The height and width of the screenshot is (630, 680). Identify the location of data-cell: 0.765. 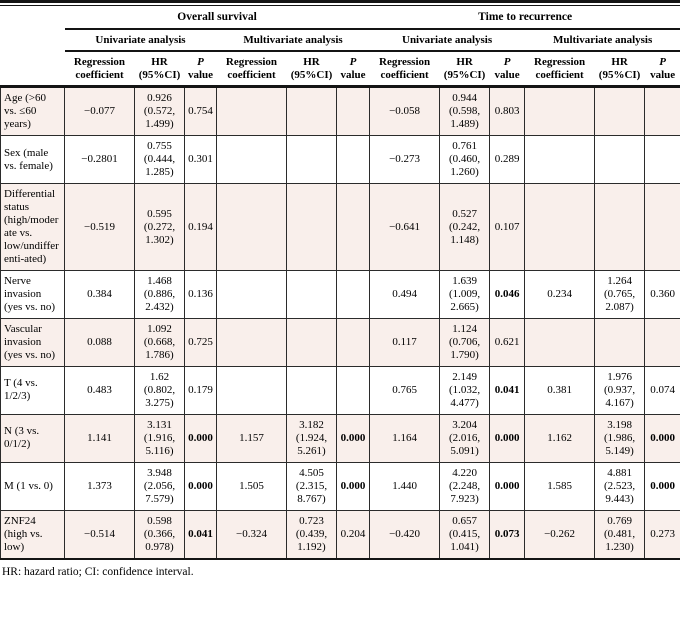
(405, 390).